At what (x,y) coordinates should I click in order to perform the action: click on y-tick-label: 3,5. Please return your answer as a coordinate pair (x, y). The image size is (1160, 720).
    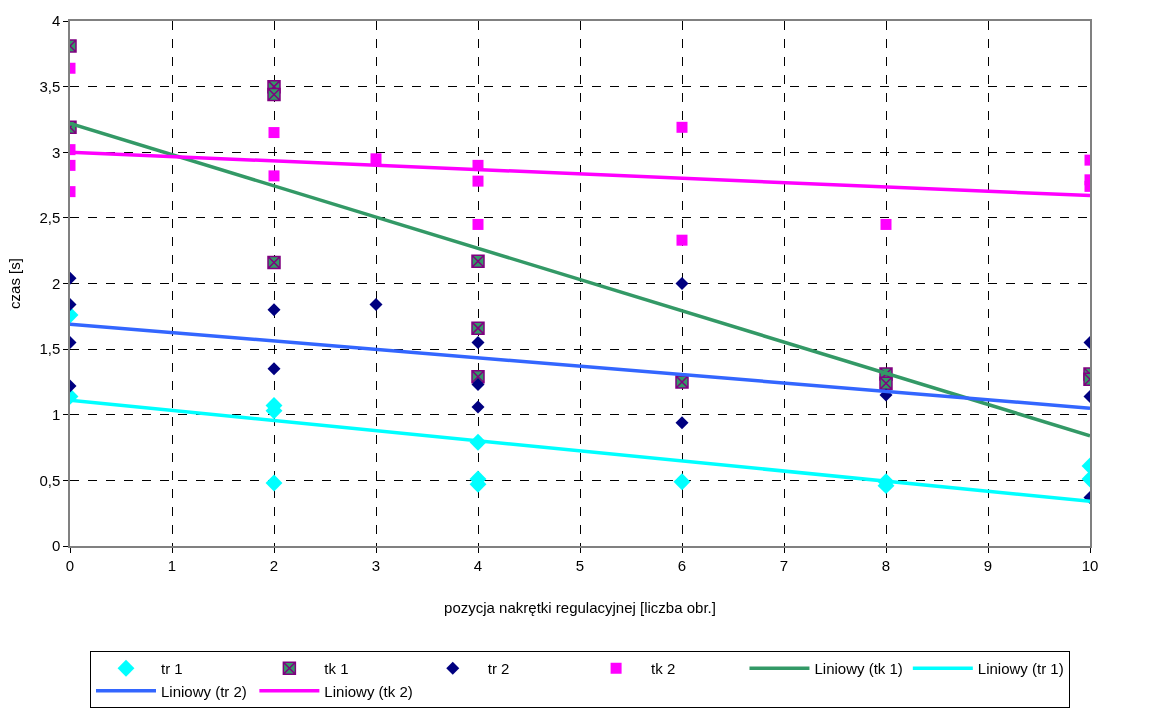
    Looking at the image, I should click on (50, 86).